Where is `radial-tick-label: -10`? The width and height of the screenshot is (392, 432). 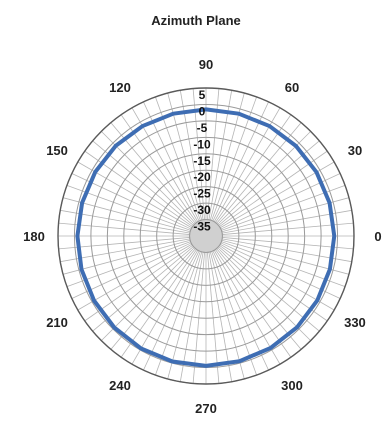 radial-tick-label: -10 is located at coordinates (202, 144).